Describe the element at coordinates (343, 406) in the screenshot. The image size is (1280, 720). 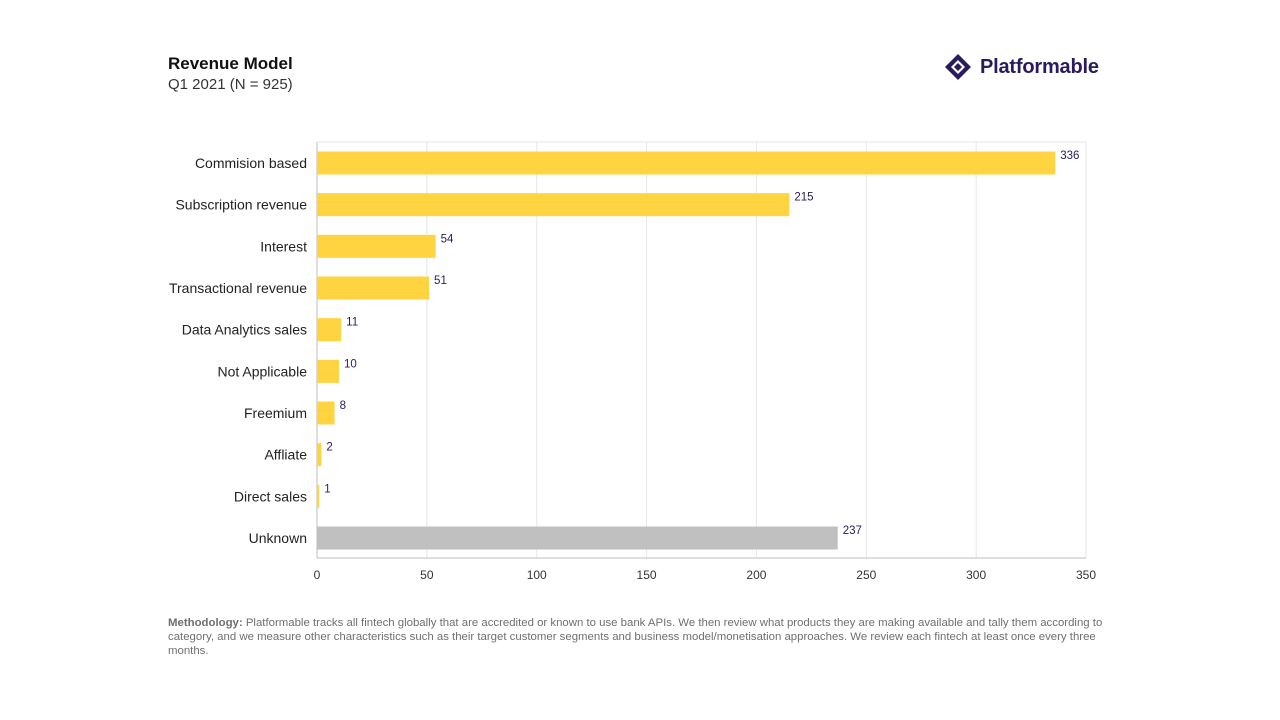
I see `value-label: 8` at that location.